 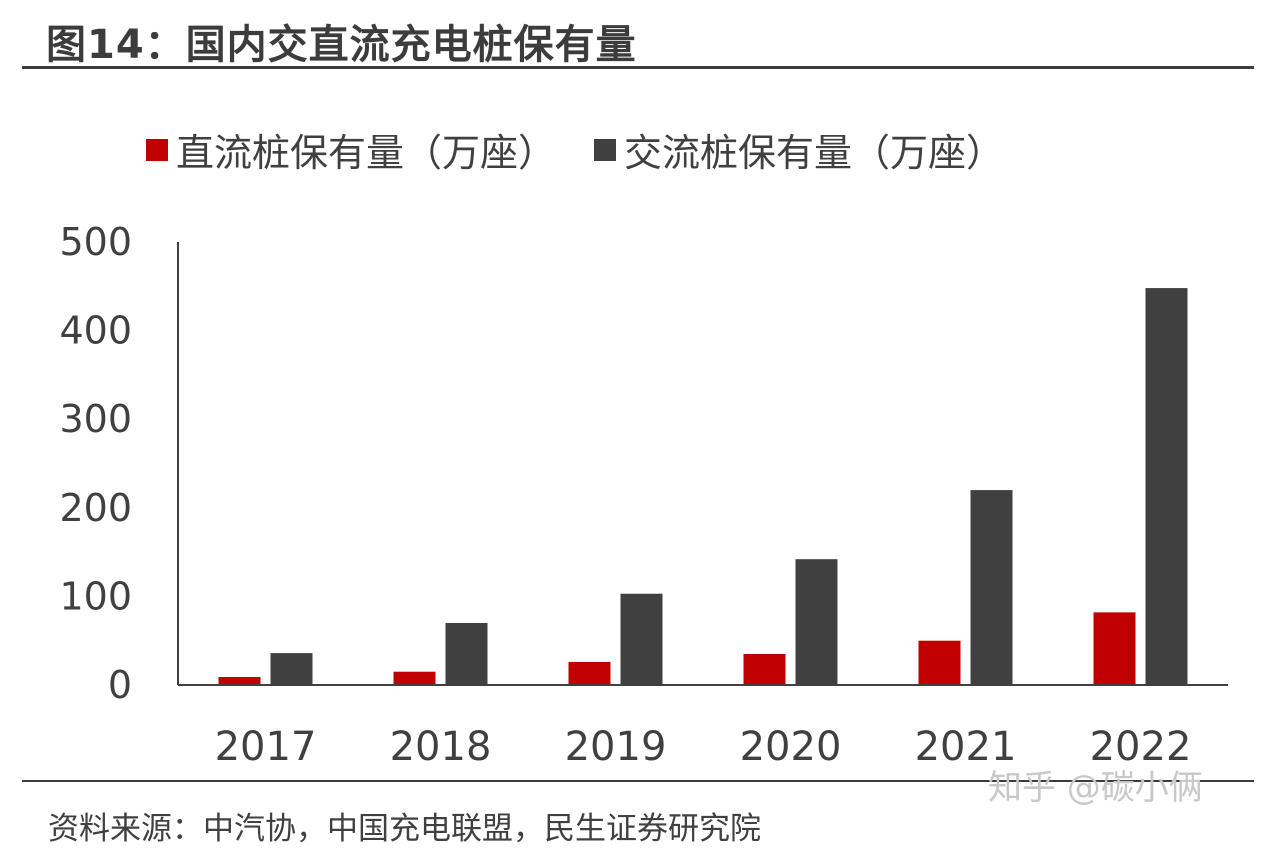 I want to click on watermark: 知乎 @碳小俩, so click(x=1095, y=788).